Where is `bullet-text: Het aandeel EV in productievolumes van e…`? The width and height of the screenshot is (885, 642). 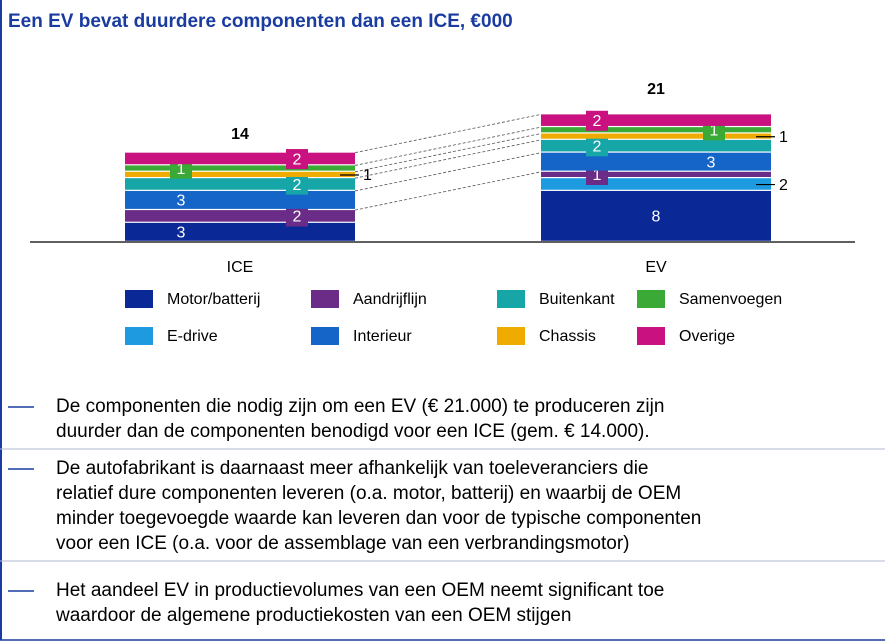
bullet-text: Het aandeel EV in productievolumes van e… is located at coordinates (360, 590).